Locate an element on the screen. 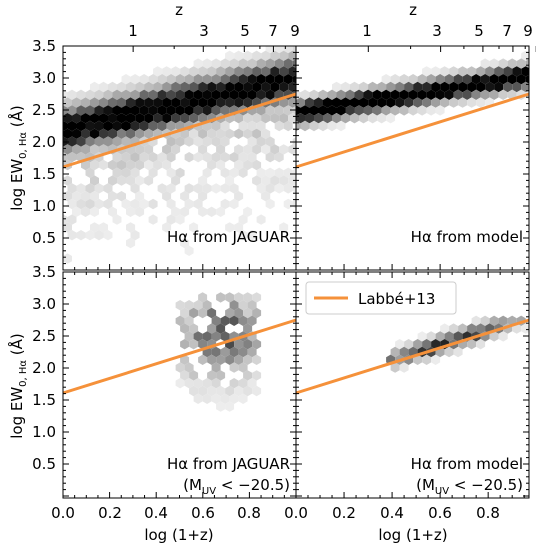 Image resolution: width=536 pixels, height=546 pixels. reference-line-labbe is located at coordinates (179, 356).